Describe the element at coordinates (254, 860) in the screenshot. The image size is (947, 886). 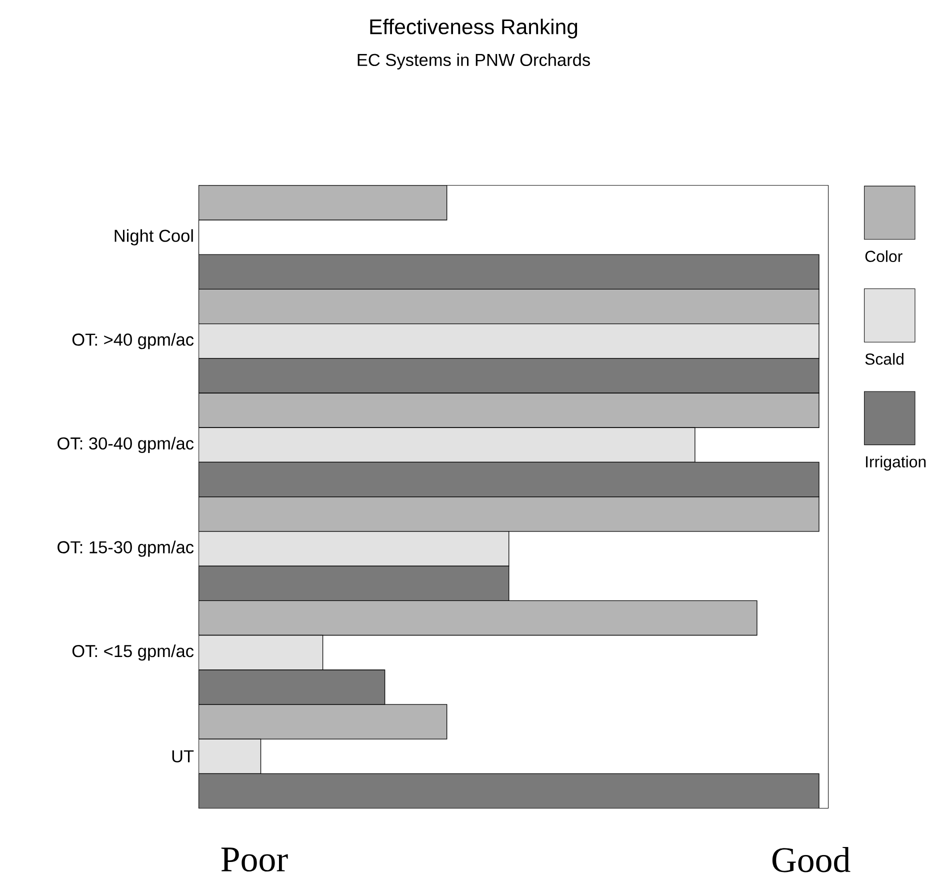
I see `text: Poor` at that location.